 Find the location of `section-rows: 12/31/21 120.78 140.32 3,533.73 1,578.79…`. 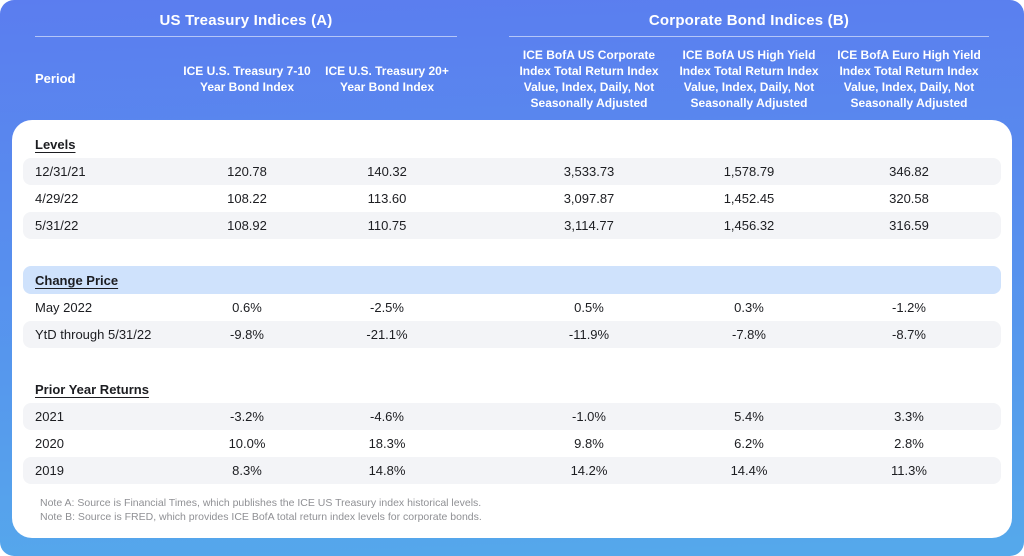

section-rows: 12/31/21 120.78 140.32 3,533.73 1,578.79… is located at coordinates (512, 198).